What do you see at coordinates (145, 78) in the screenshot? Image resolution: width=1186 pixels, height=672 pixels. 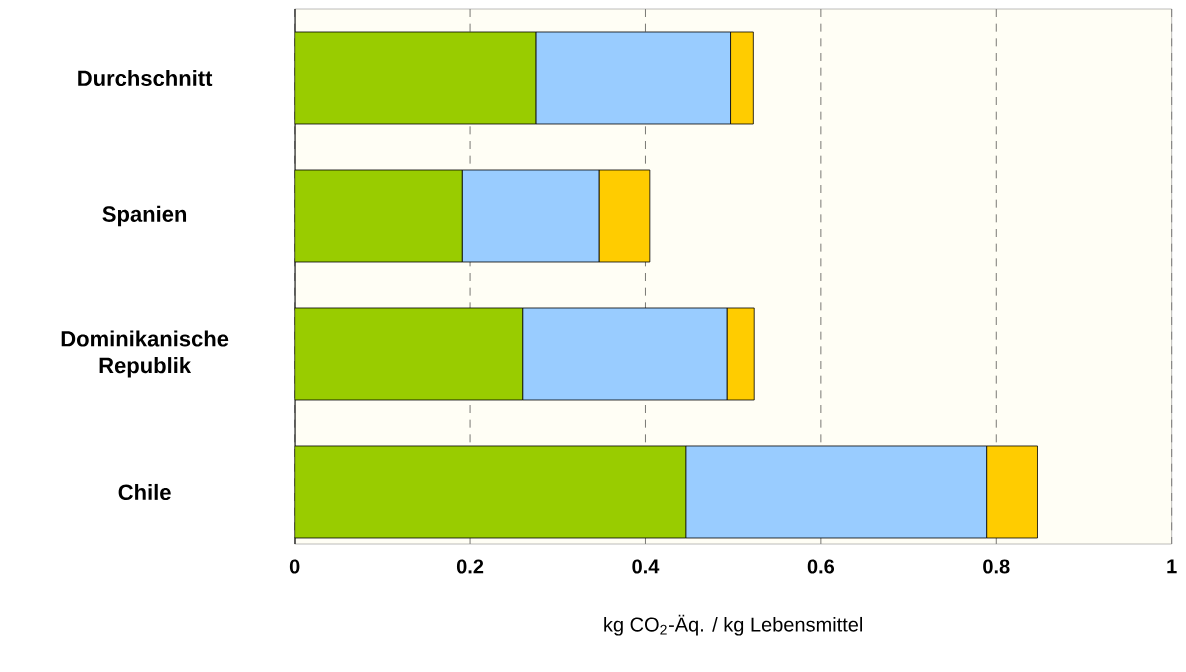 I see `y-tick-label: Durchschnitt` at bounding box center [145, 78].